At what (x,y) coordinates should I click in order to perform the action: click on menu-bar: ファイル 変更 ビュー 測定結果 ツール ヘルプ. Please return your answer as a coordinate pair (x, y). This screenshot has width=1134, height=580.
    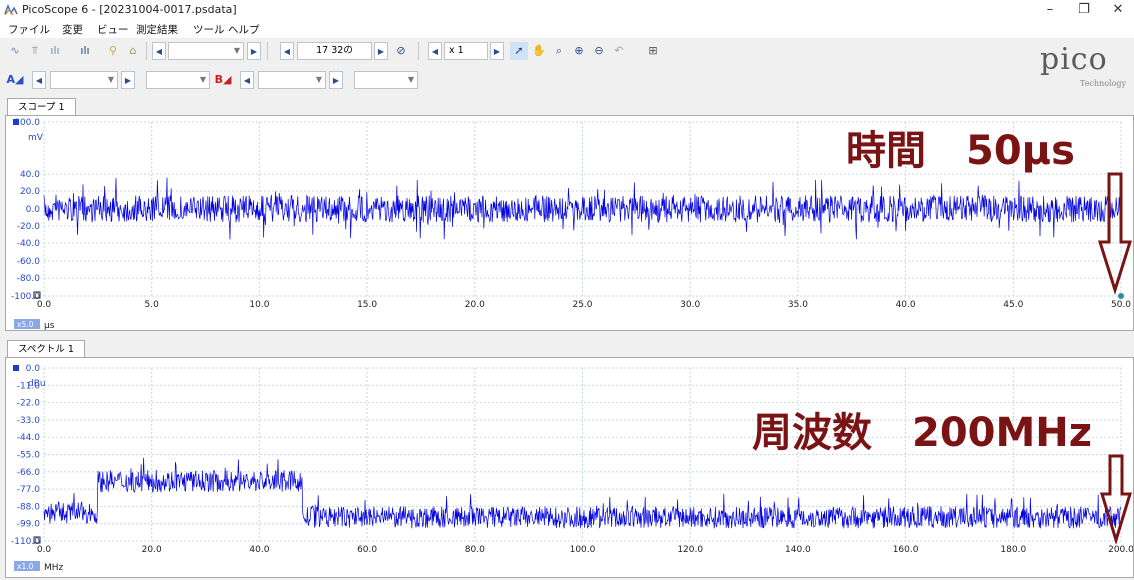
    Looking at the image, I should click on (567, 29).